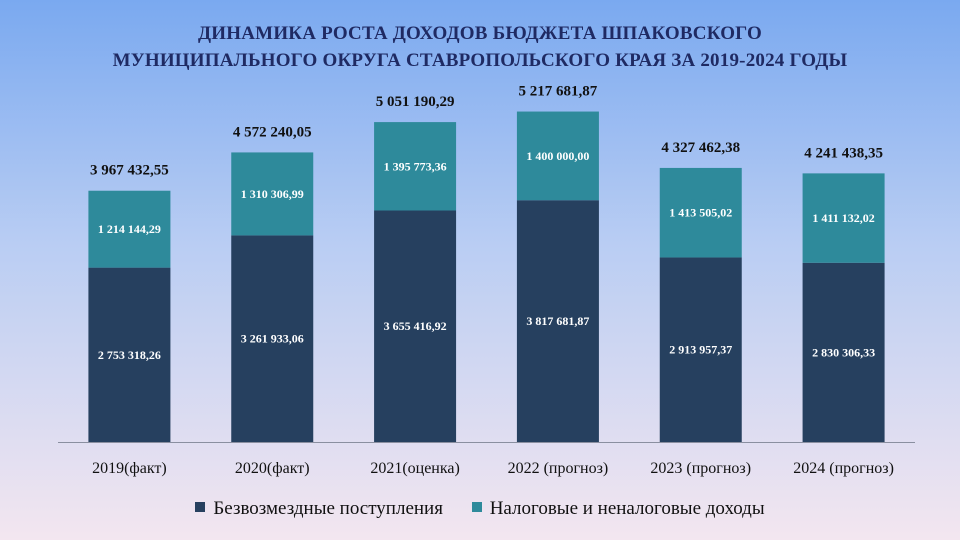  Describe the element at coordinates (627, 508) in the screenshot. I see `legend-label-tax-revenue: Налоговые и неналоговые доходы` at that location.